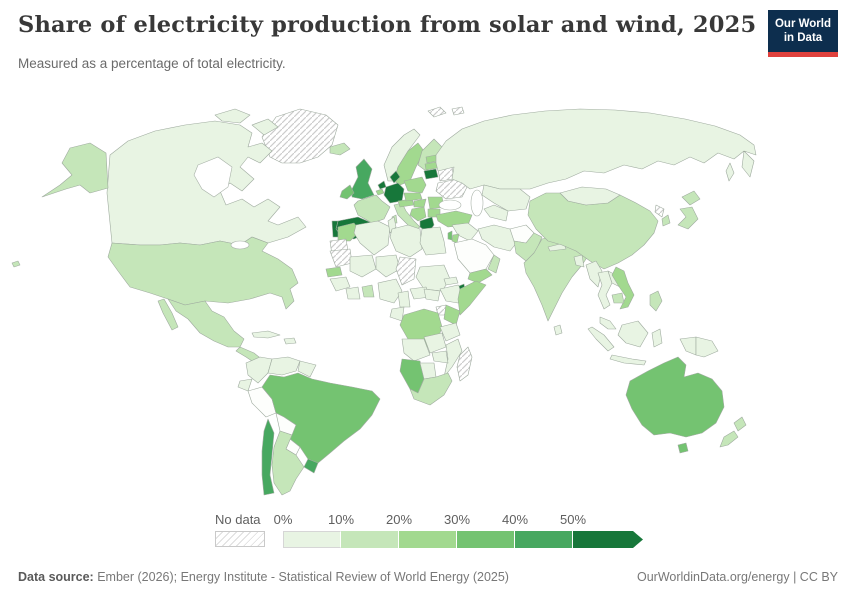  What do you see at coordinates (413, 197) in the screenshot?
I see `country-czechia-slovakia` at bounding box center [413, 197].